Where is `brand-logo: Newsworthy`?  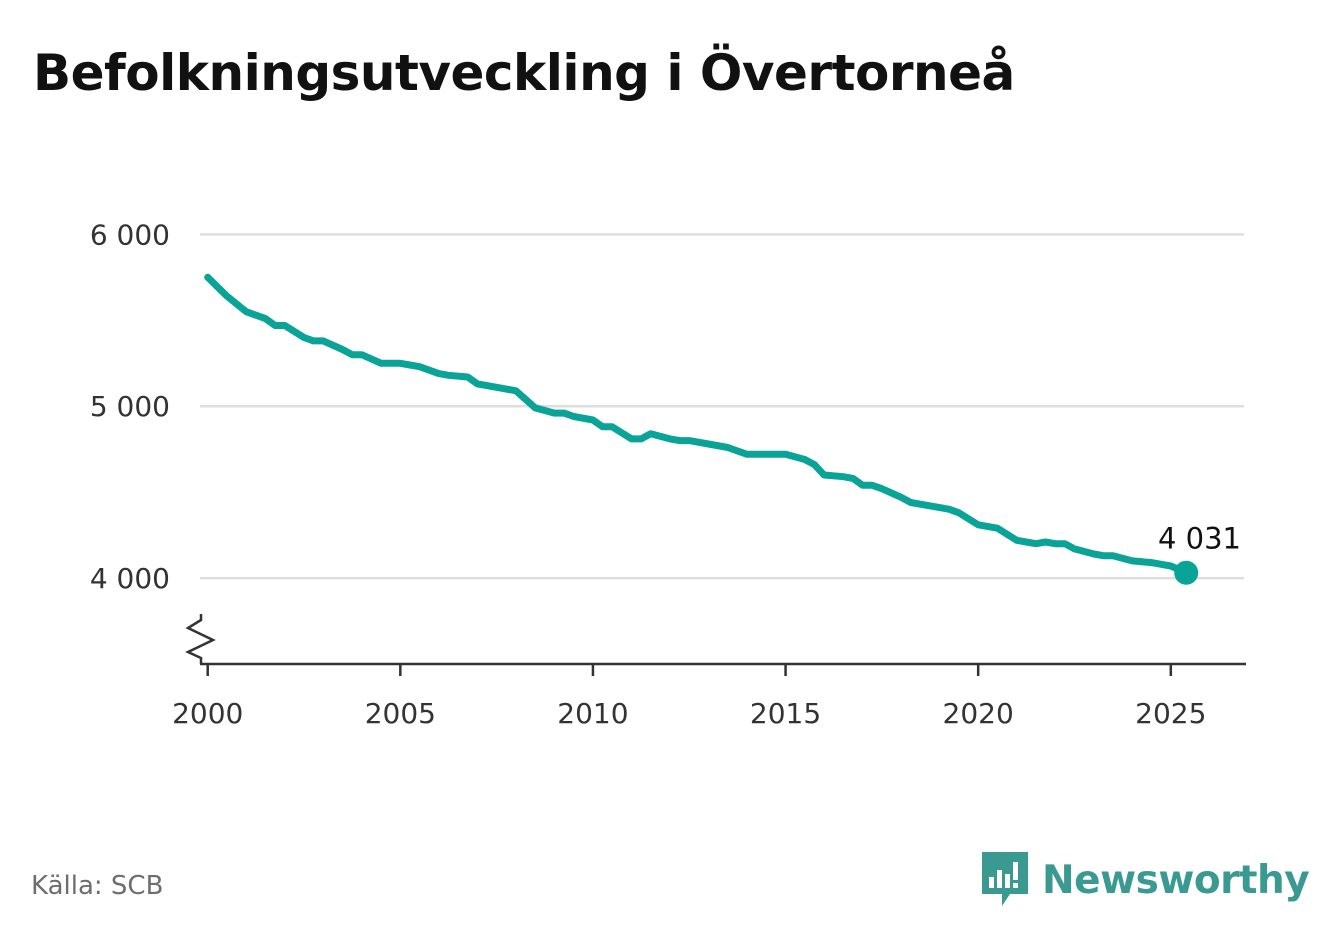
brand-logo: Newsworthy is located at coordinates (1145, 880).